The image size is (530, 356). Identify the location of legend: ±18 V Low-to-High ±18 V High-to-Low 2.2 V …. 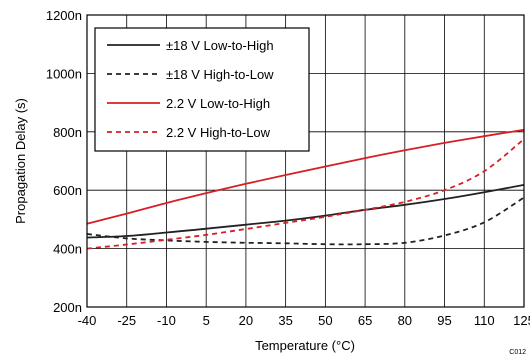
(202, 89).